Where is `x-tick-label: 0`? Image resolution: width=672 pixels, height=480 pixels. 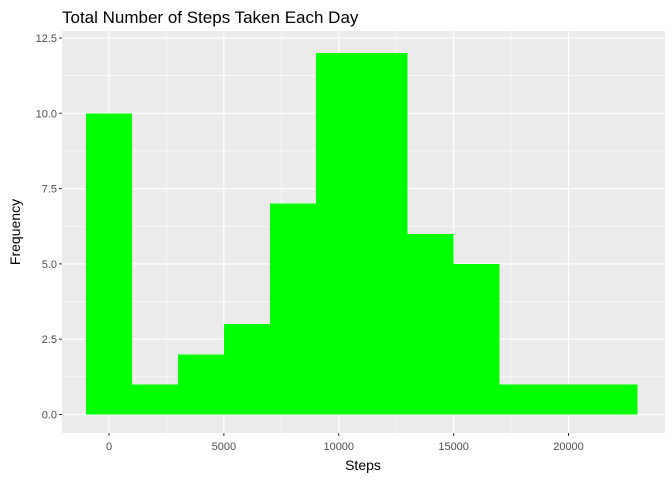
x-tick-label: 0 is located at coordinates (109, 447).